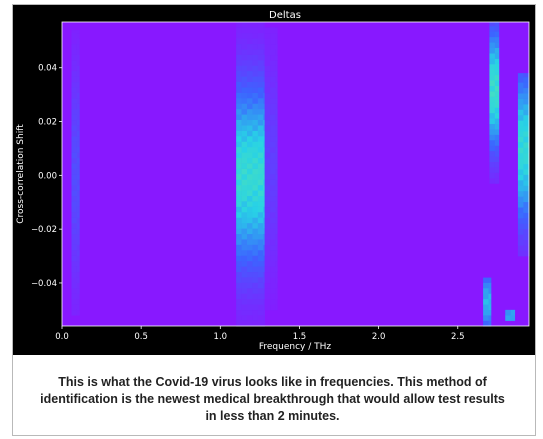 Image resolution: width=543 pixels, height=439 pixels. I want to click on y-axis-label: Cross-correlation Shift, so click(21, 174).